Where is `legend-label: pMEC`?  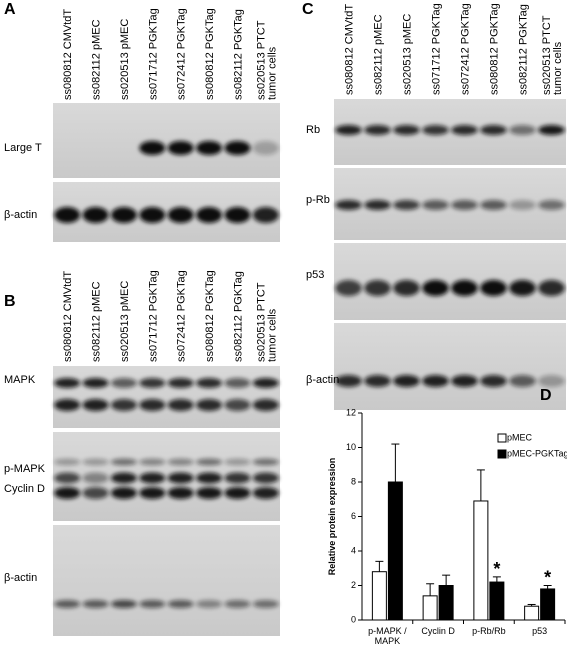
legend-label: pMEC is located at coordinates (520, 437).